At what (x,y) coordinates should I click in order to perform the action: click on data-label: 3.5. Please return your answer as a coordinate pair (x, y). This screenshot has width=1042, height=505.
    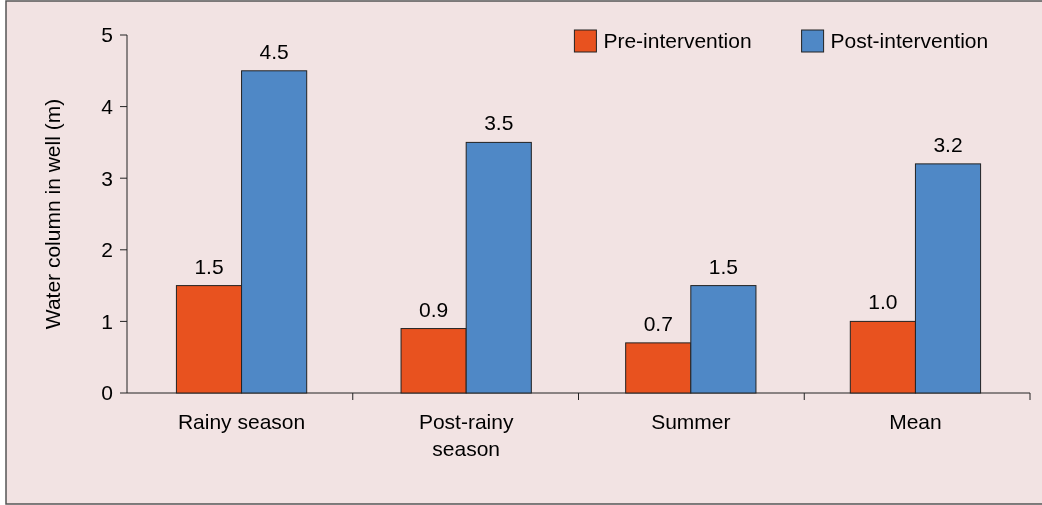
    Looking at the image, I should click on (499, 123).